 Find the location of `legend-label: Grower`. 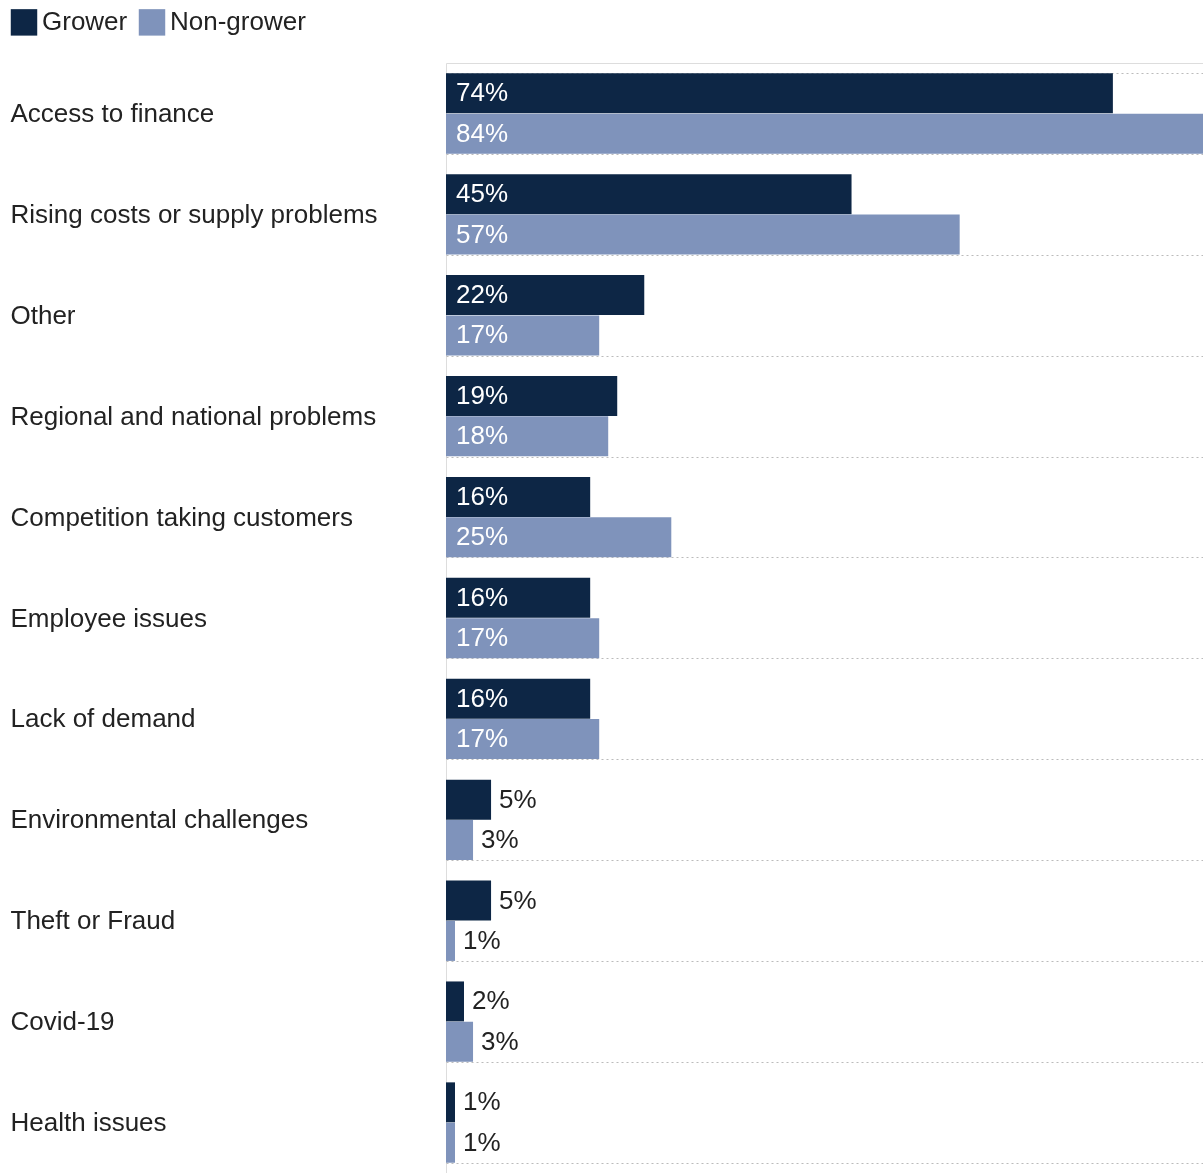

legend-label: Grower is located at coordinates (85, 21).